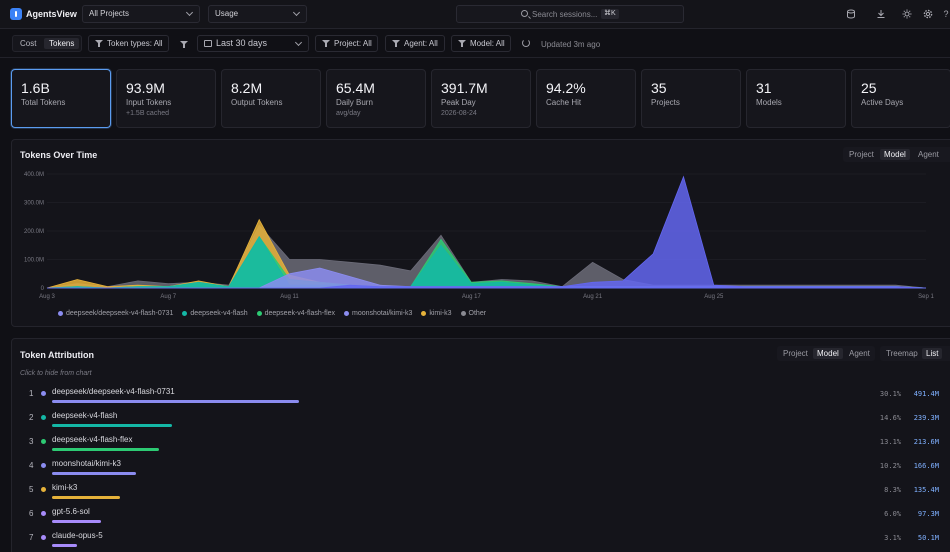 This screenshot has height=552, width=950. What do you see at coordinates (570, 14) in the screenshot?
I see `search-input: Search sessions... ⌘K` at bounding box center [570, 14].